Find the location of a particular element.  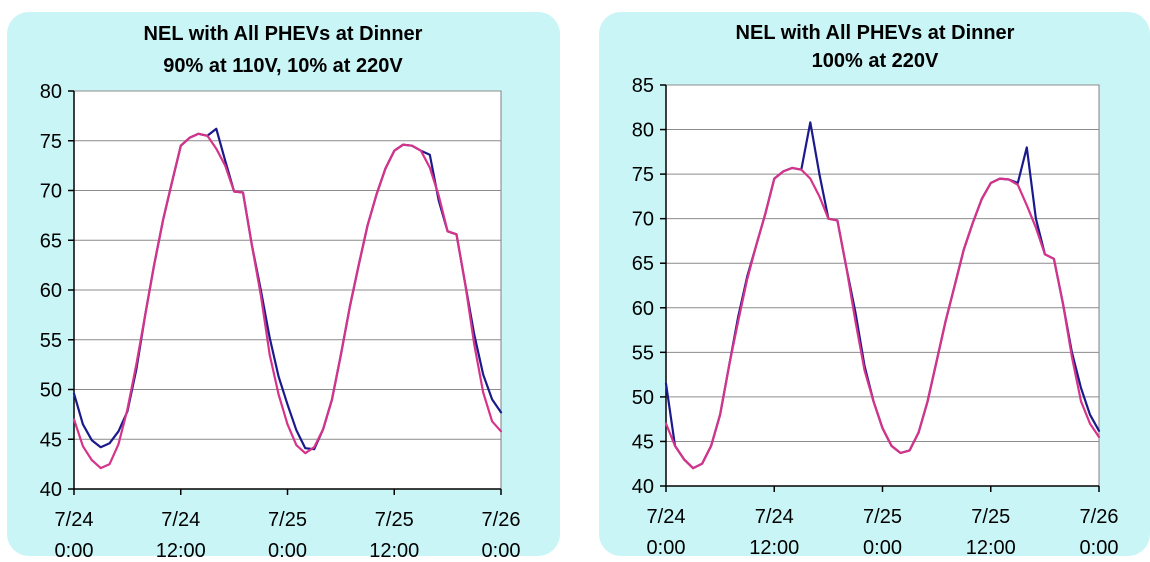

y-tick-label: 85 is located at coordinates (643, 86).